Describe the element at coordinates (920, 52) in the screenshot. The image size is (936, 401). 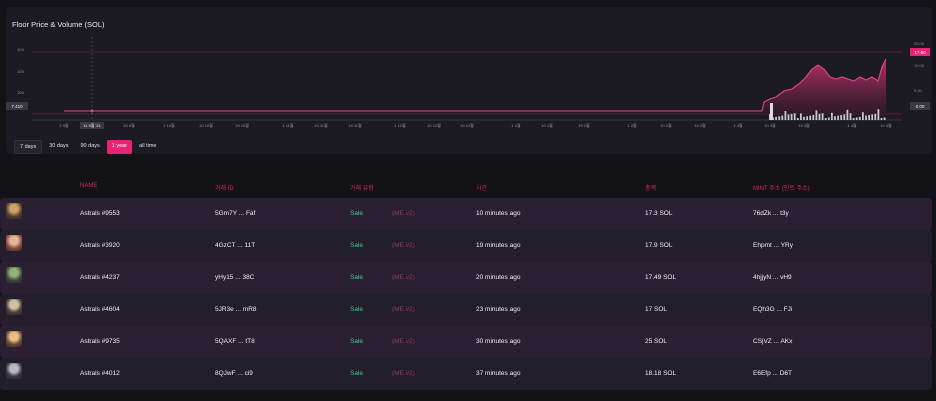
I see `marker-right-value: 17.60` at that location.